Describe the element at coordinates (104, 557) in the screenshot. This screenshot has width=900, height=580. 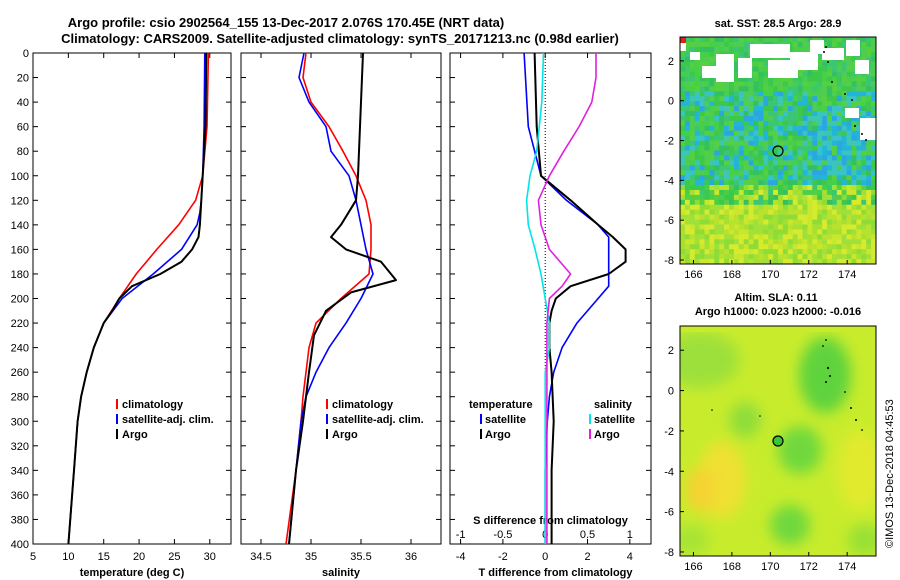
I see `x-tick-label: 15` at that location.